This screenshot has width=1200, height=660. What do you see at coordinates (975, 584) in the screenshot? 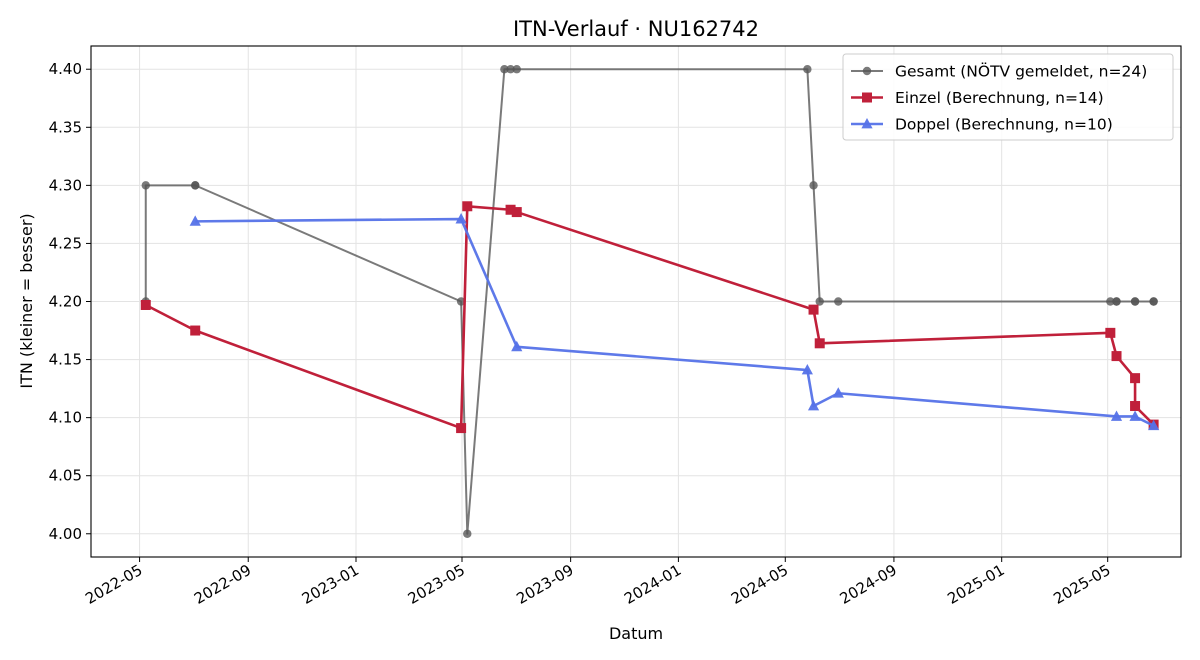
I see `x-tick-label: 2025-01` at bounding box center [975, 584].